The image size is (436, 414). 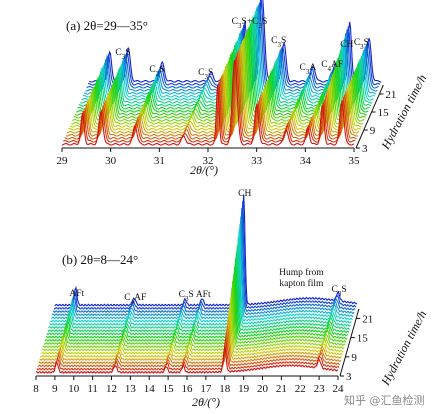 I want to click on panel-a-annotation-4: C3S, so click(x=278, y=42).